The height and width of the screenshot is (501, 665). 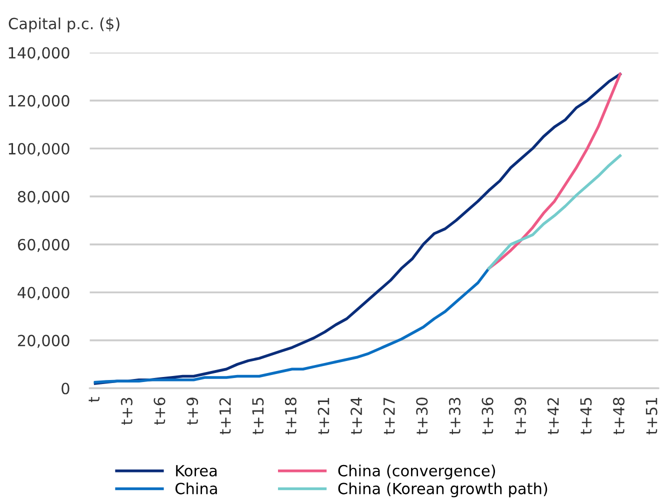 I want to click on y-tick-label: 100,000, so click(x=39, y=149).